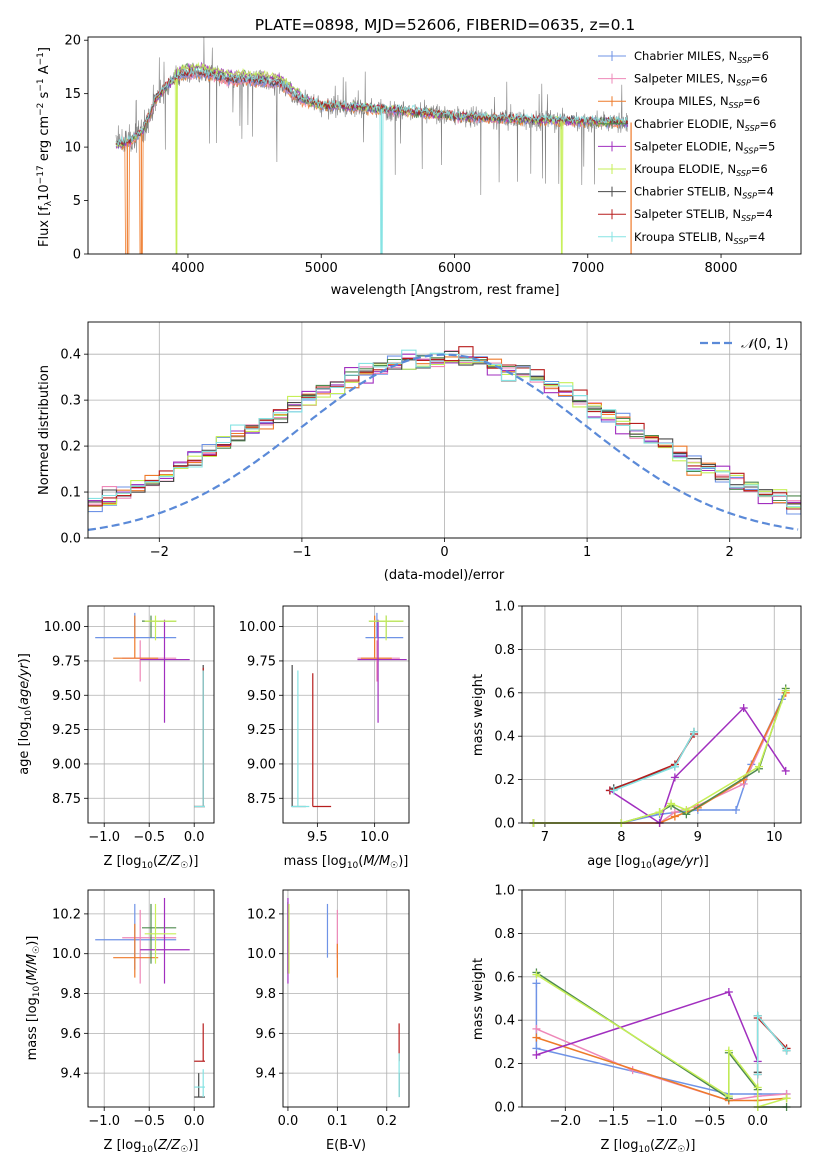 Image resolution: width=819 pixels, height=1170 pixels. What do you see at coordinates (372, 162) in the screenshot?
I see `model-spectrum-kroupa-miles` at bounding box center [372, 162].